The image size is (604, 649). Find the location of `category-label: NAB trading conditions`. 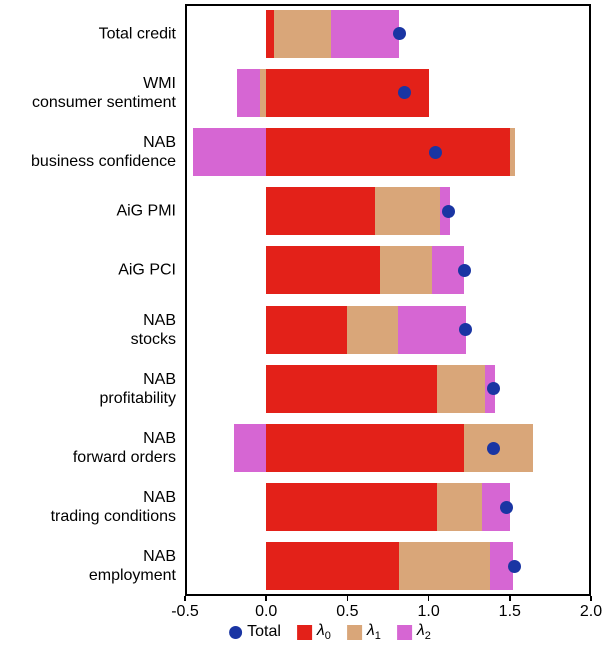

category-label: NAB trading conditions is located at coordinates (88, 507).